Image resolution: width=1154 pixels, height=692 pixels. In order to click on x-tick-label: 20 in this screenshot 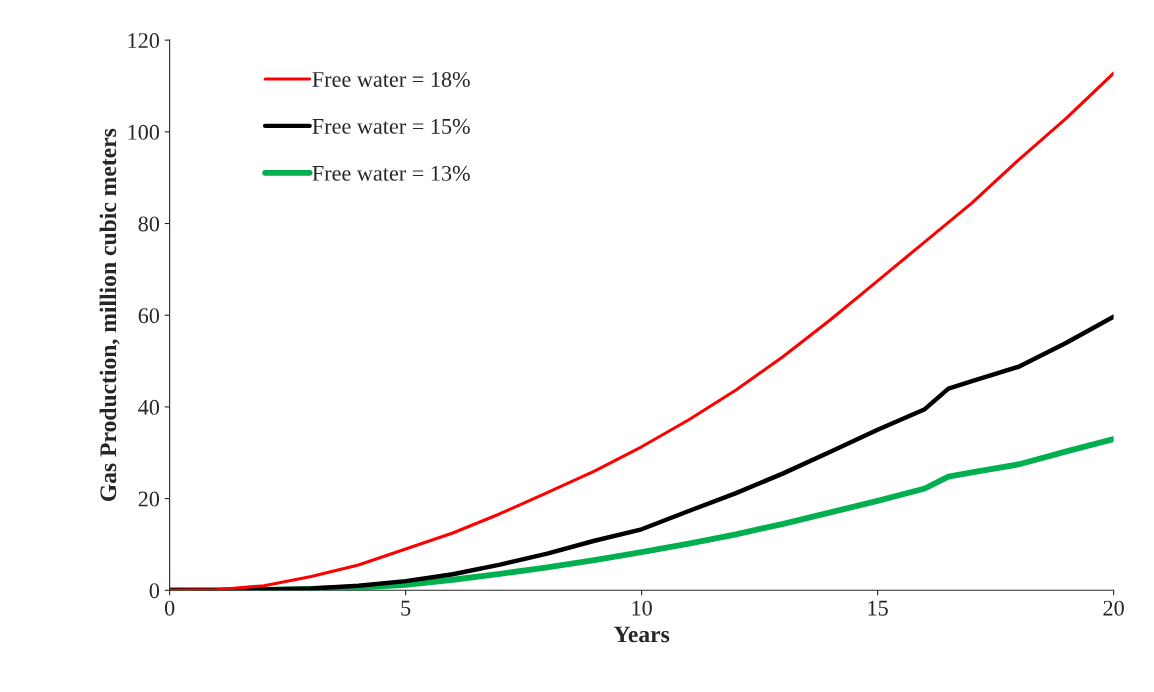, I will do `click(1113, 608)`.